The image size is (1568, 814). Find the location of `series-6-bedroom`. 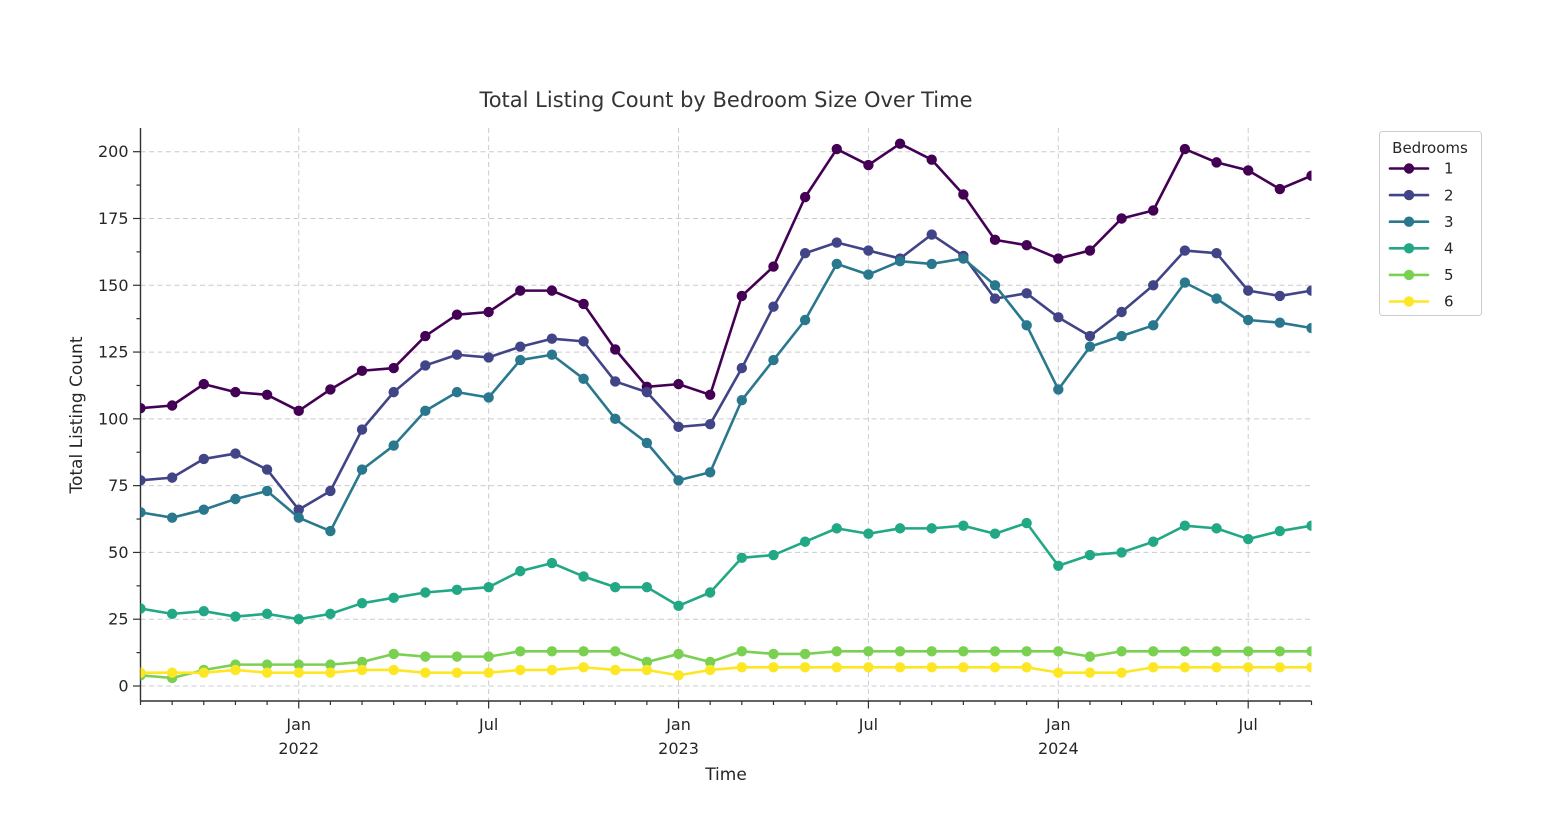

series-6-bedroom is located at coordinates (726, 671).